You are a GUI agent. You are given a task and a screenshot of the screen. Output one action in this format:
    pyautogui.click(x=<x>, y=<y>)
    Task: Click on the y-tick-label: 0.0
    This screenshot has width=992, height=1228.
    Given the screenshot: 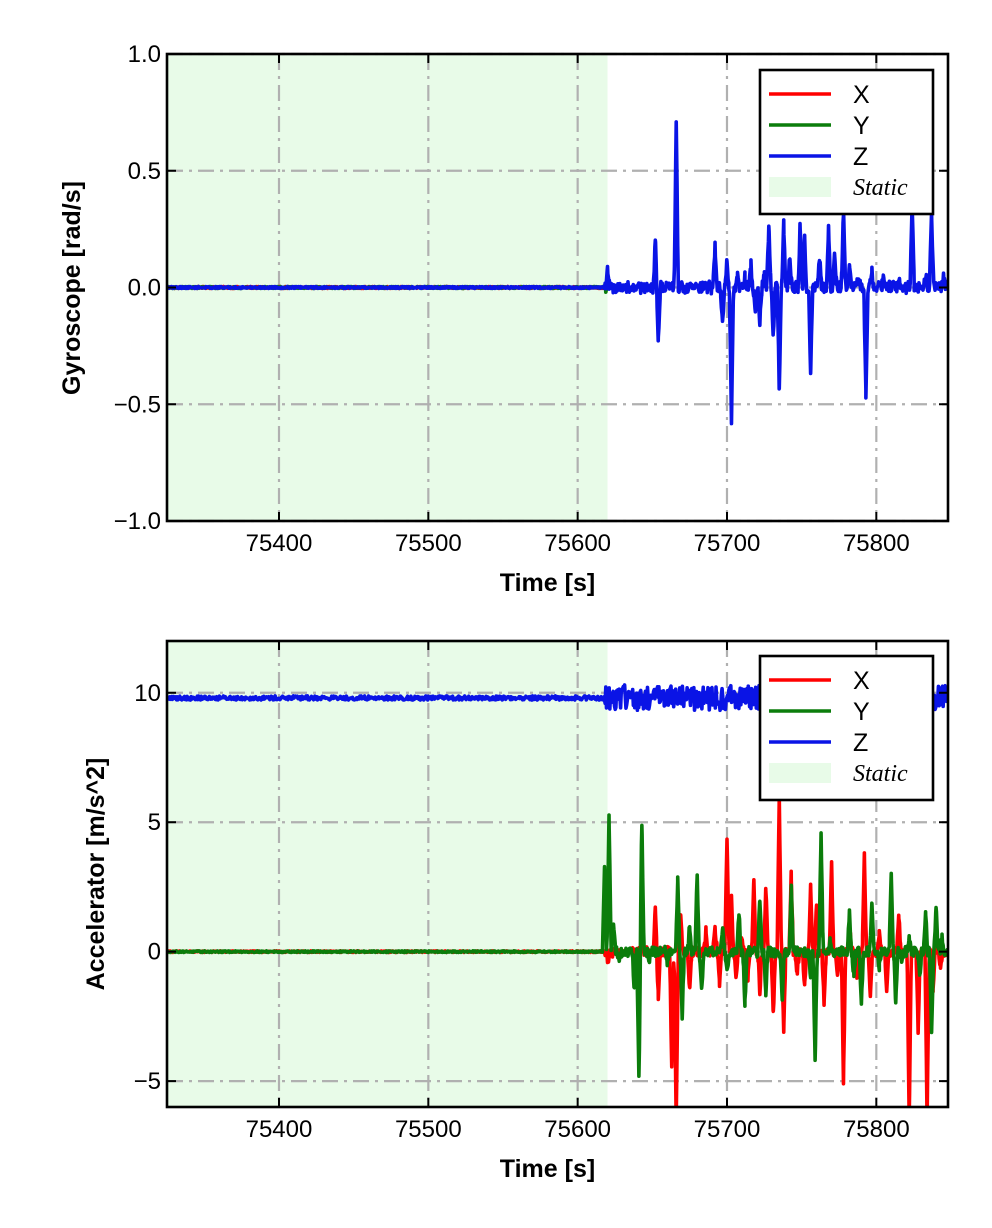 What is the action you would take?
    pyautogui.click(x=144, y=288)
    